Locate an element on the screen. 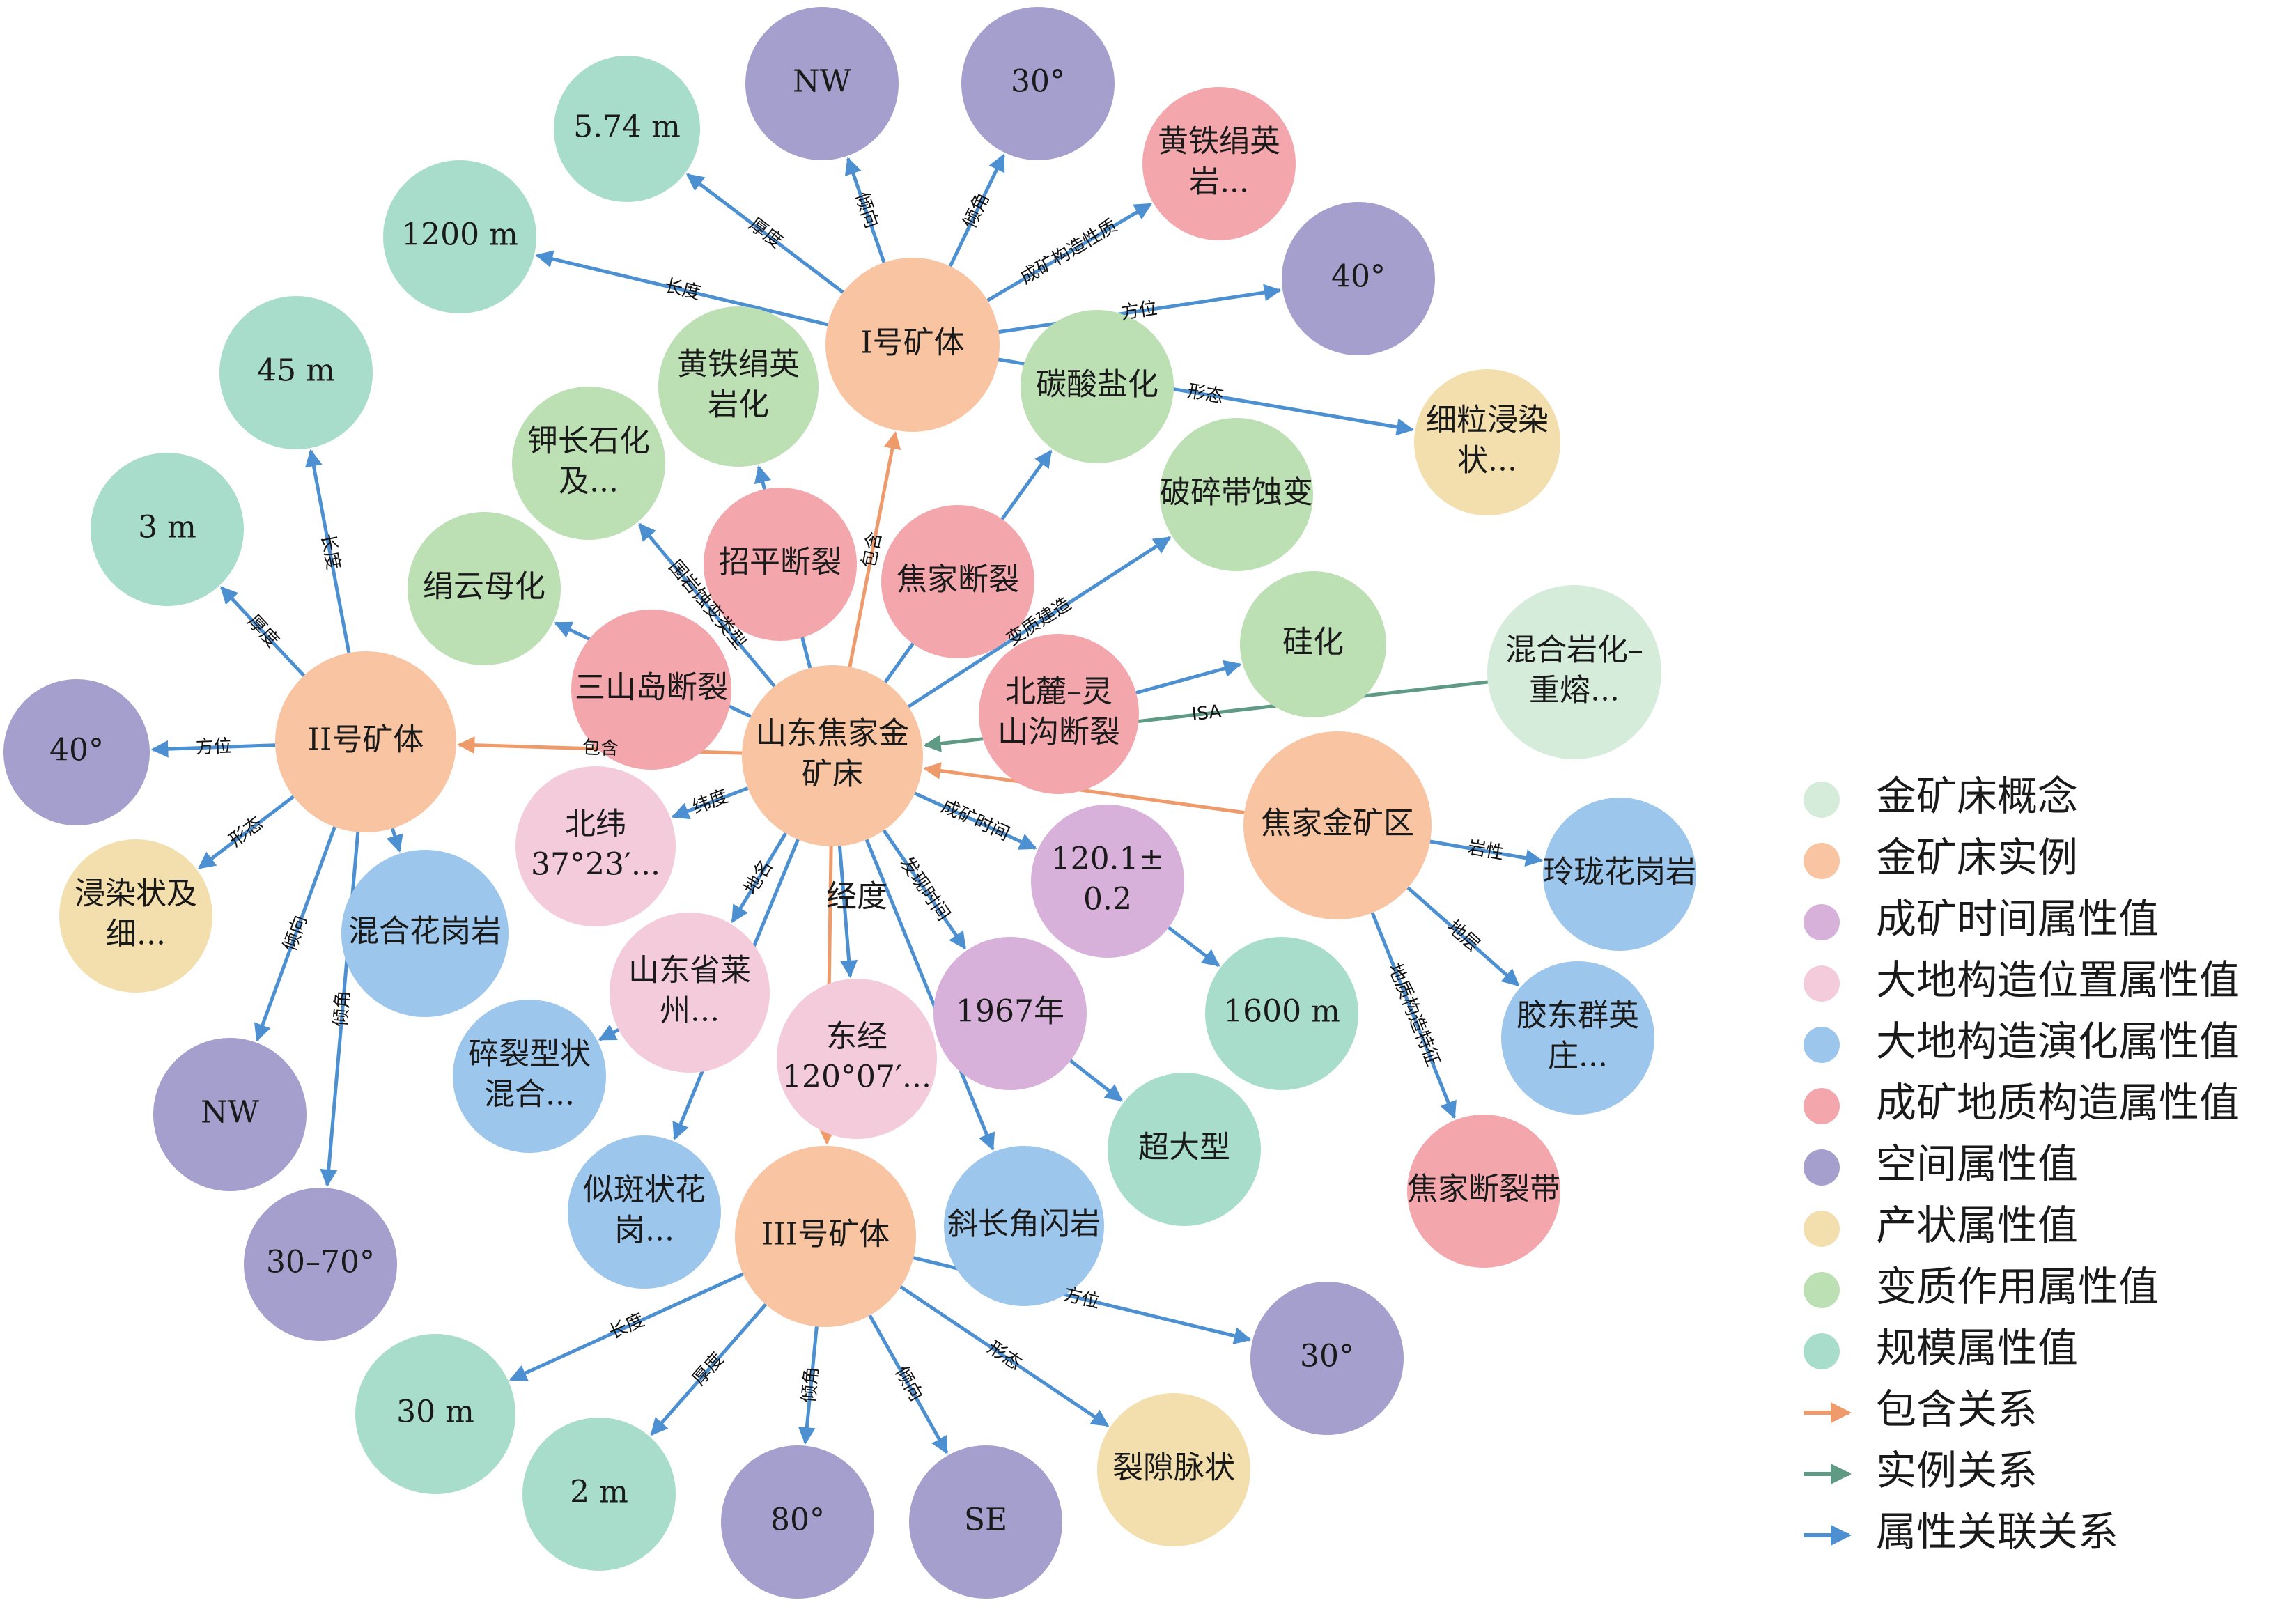  node-zhaoping: 招平断裂 is located at coordinates (781, 564).